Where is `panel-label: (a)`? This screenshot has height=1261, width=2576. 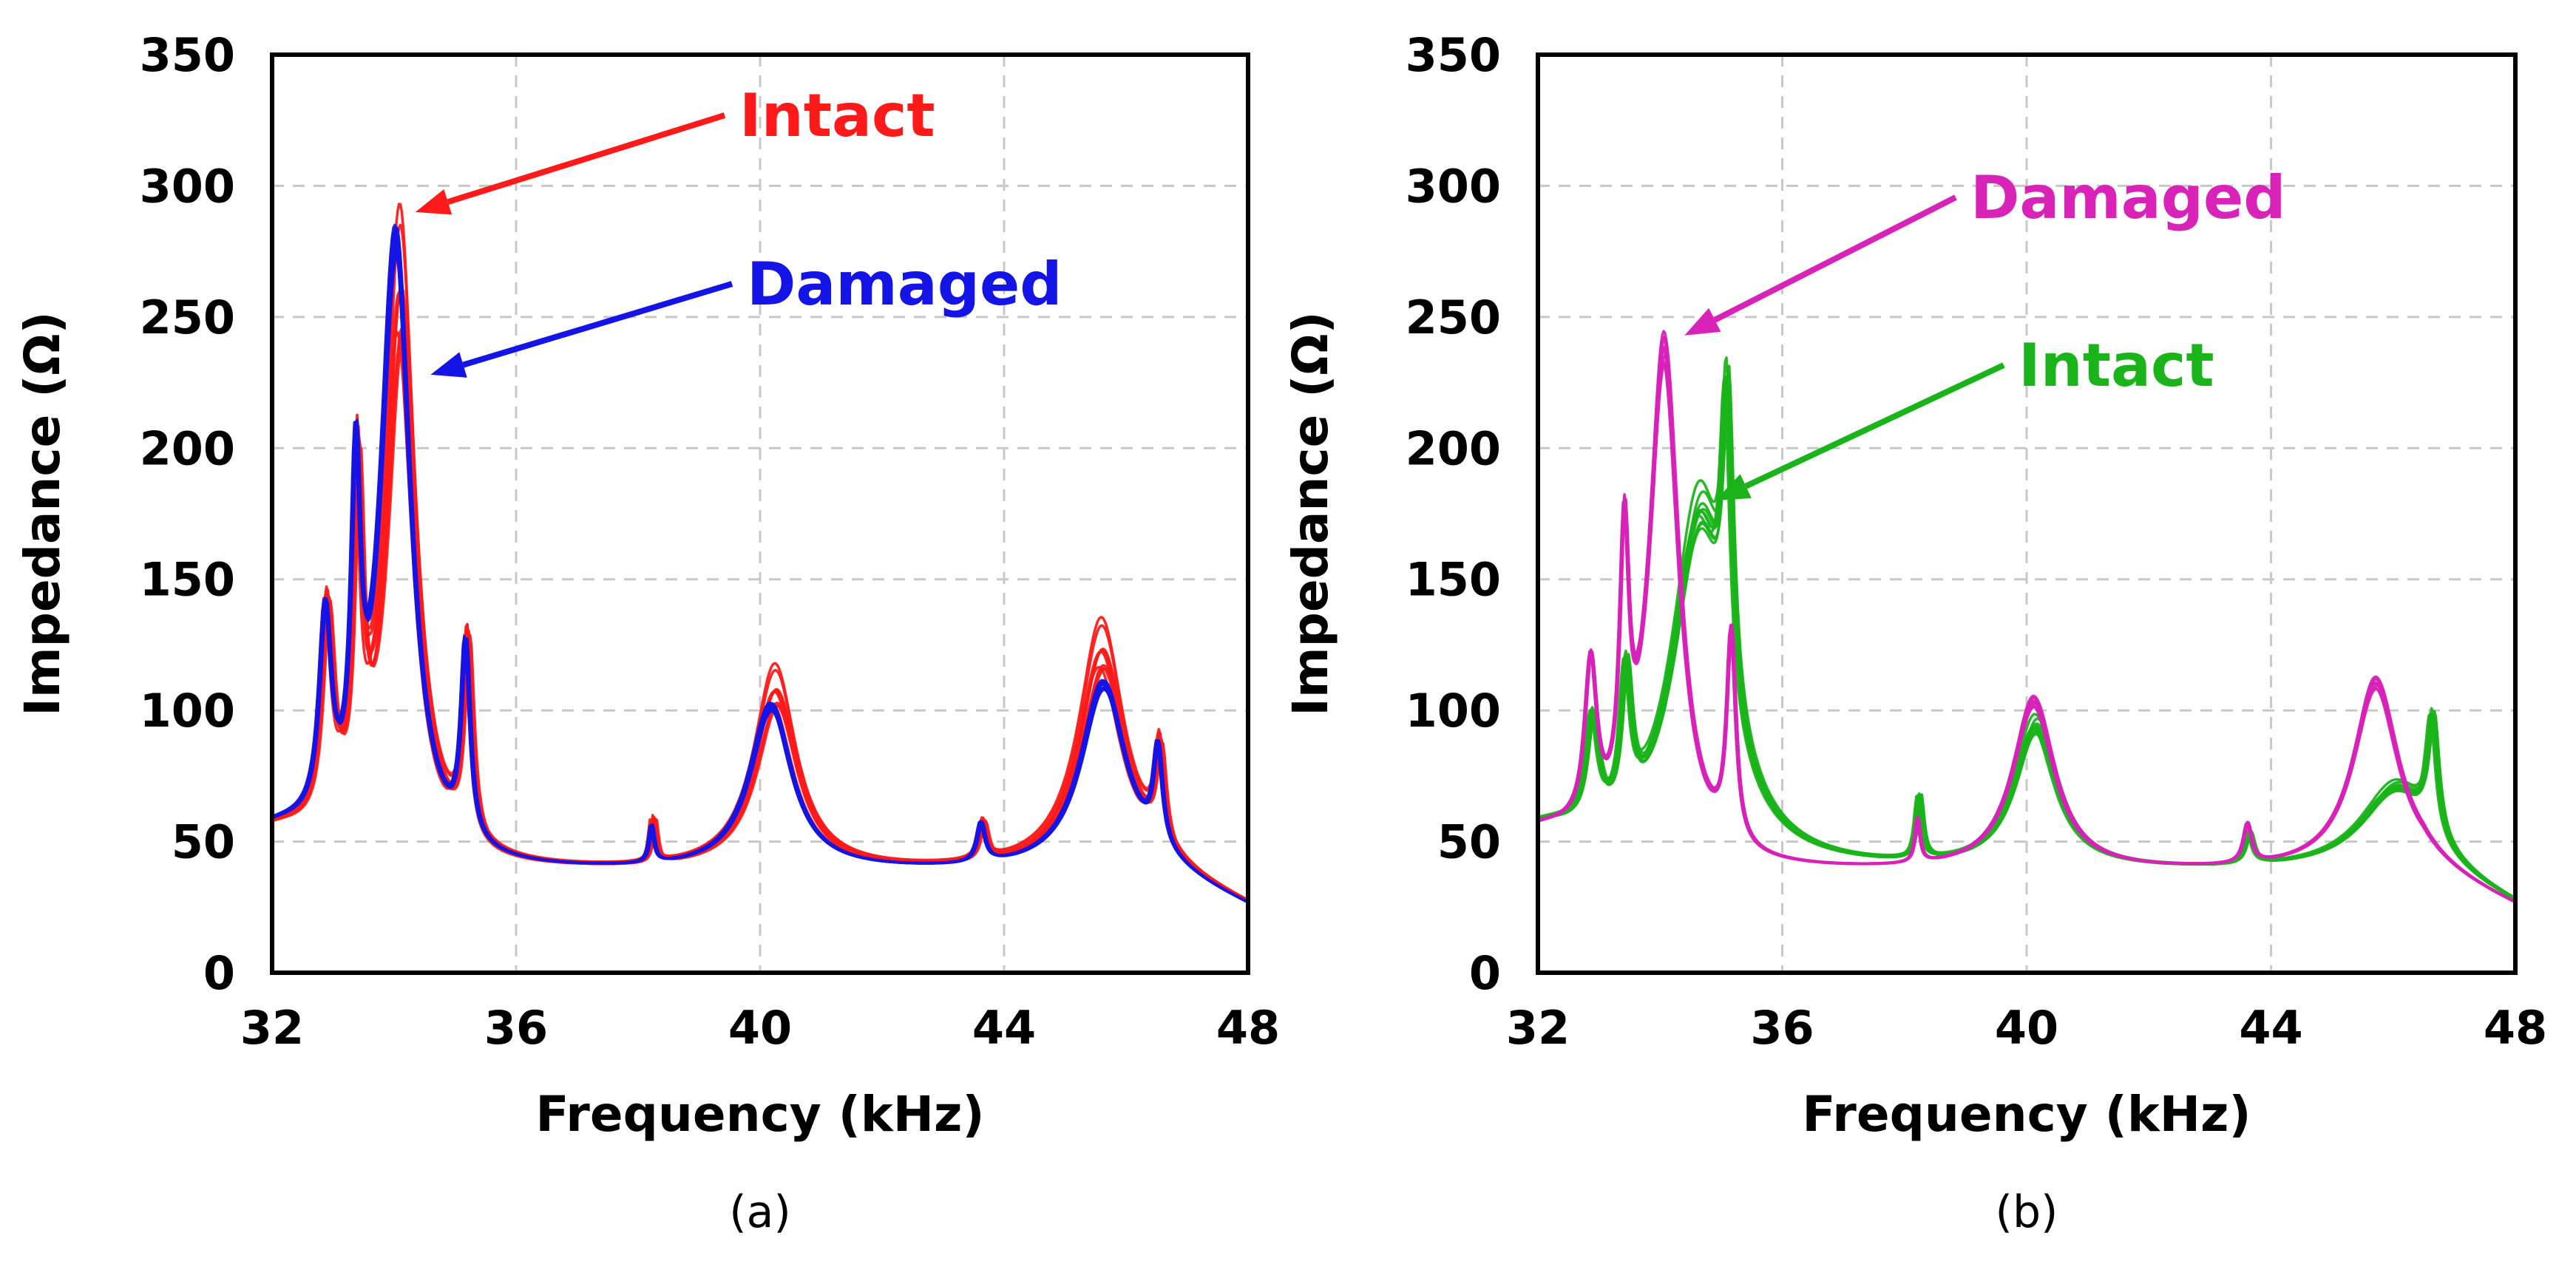
panel-label: (a) is located at coordinates (760, 1212).